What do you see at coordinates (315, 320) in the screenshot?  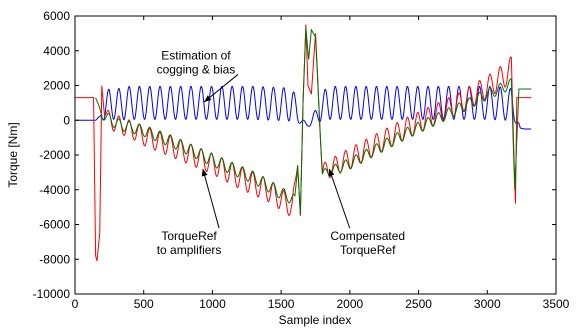 I see `x-axis-label: Sample index` at bounding box center [315, 320].